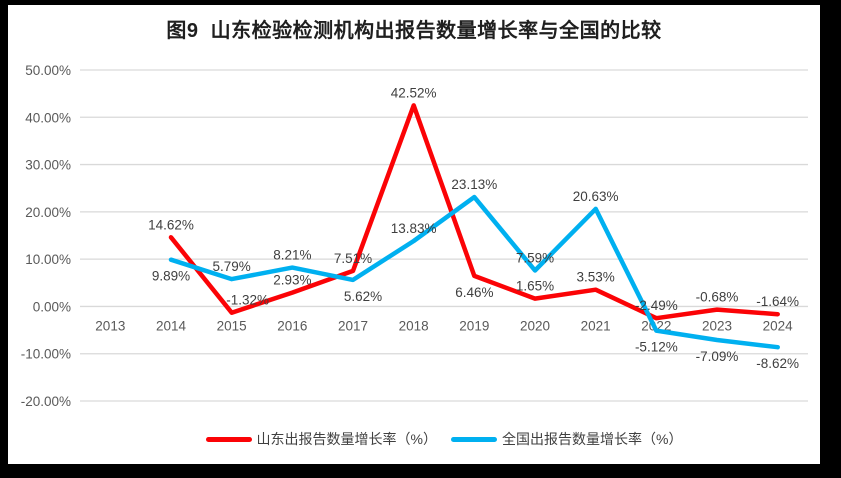  Describe the element at coordinates (232, 266) in the screenshot. I see `data-label-national-2015: 5.79%` at that location.